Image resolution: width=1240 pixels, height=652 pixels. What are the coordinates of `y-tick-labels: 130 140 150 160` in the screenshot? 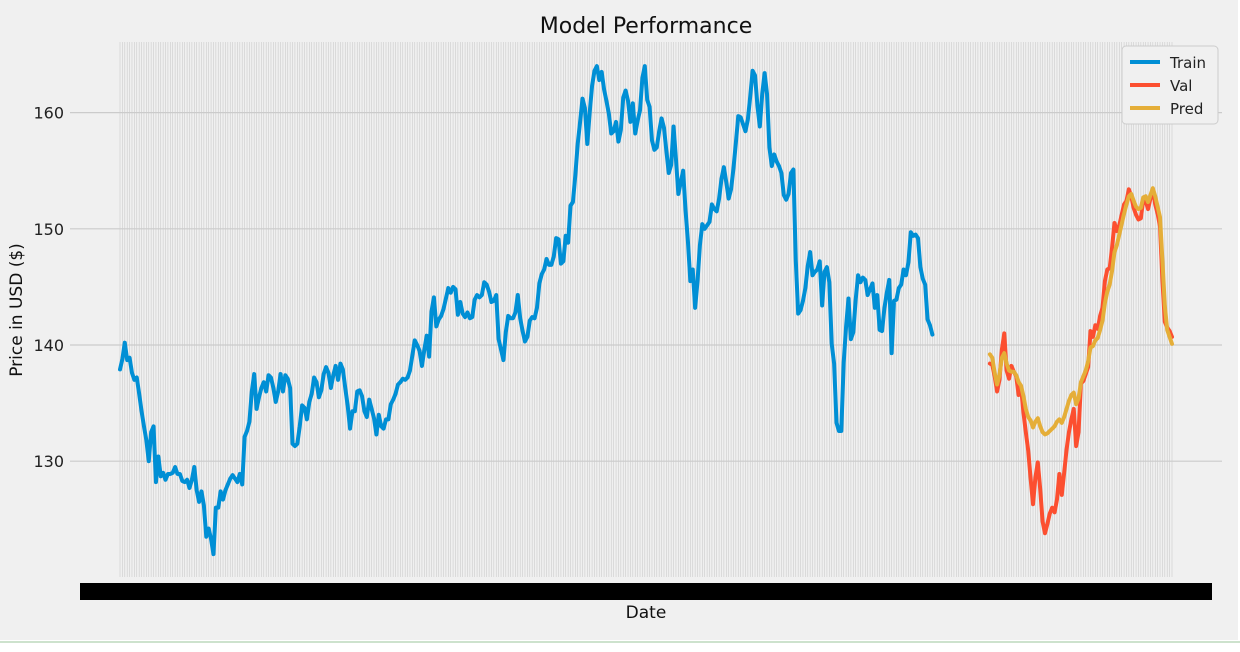 It's located at (48, 288).